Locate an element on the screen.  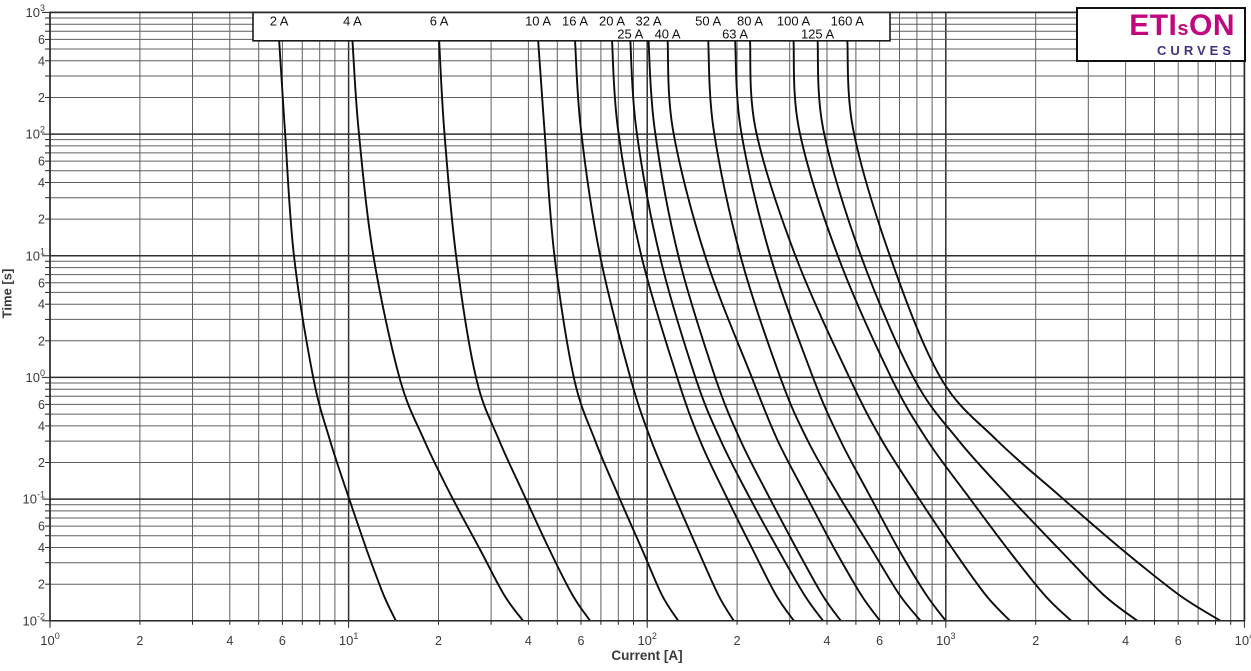
curve-label: 80 A is located at coordinates (750, 21).